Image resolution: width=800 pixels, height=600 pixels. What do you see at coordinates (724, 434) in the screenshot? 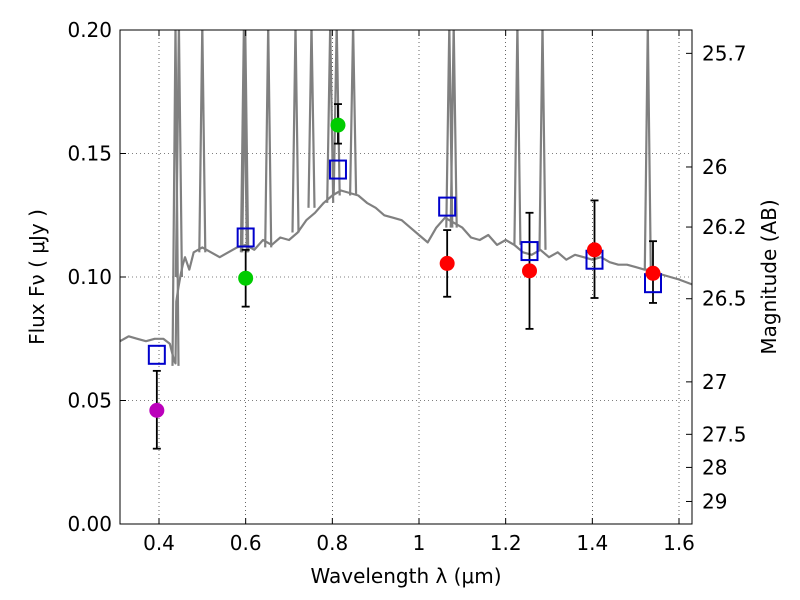
I see `mag-tick-label: 27.5` at bounding box center [724, 434].